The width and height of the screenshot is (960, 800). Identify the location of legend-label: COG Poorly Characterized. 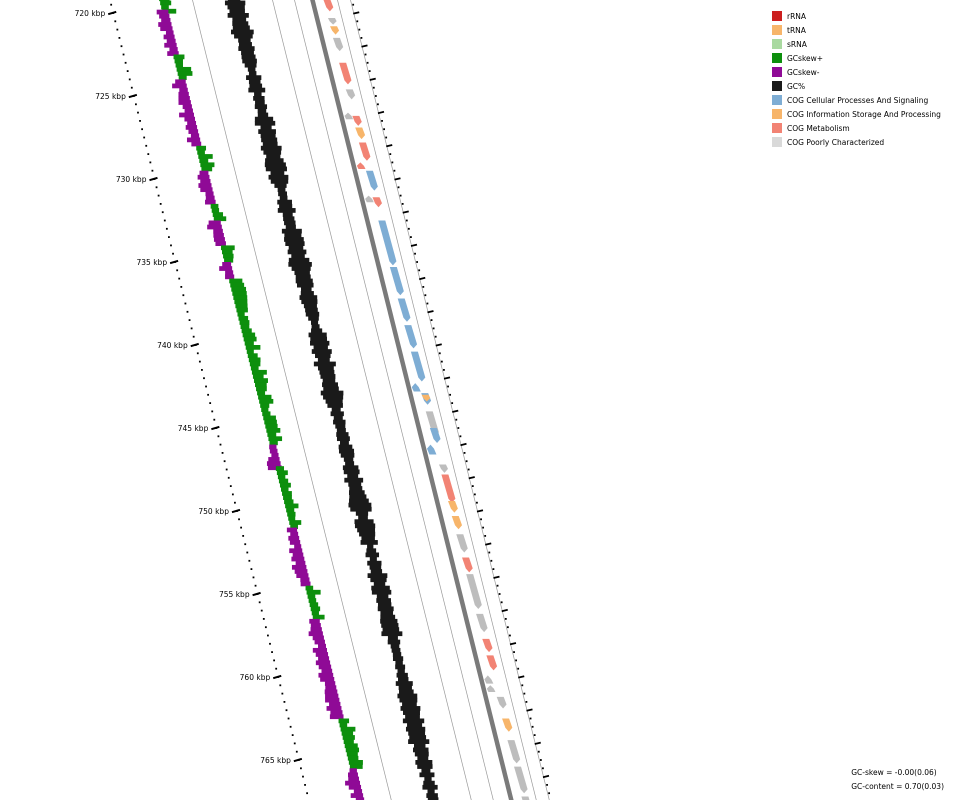
(836, 142).